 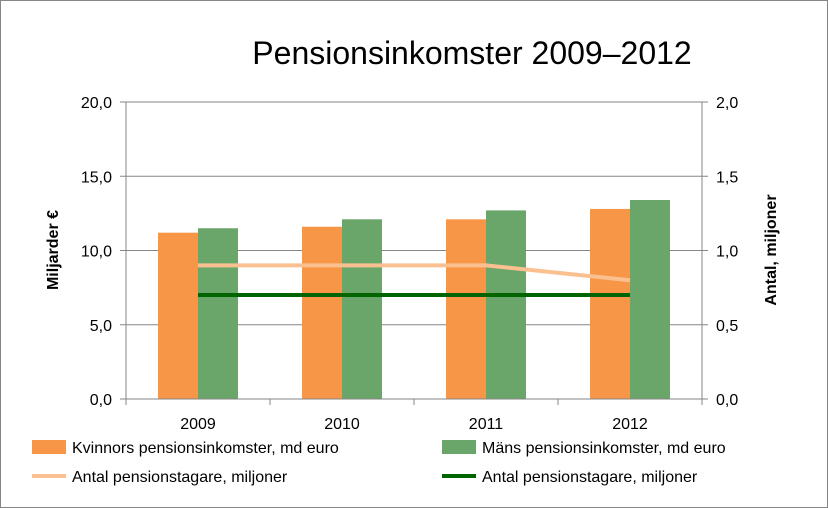 I want to click on series-line, so click(x=414, y=273).